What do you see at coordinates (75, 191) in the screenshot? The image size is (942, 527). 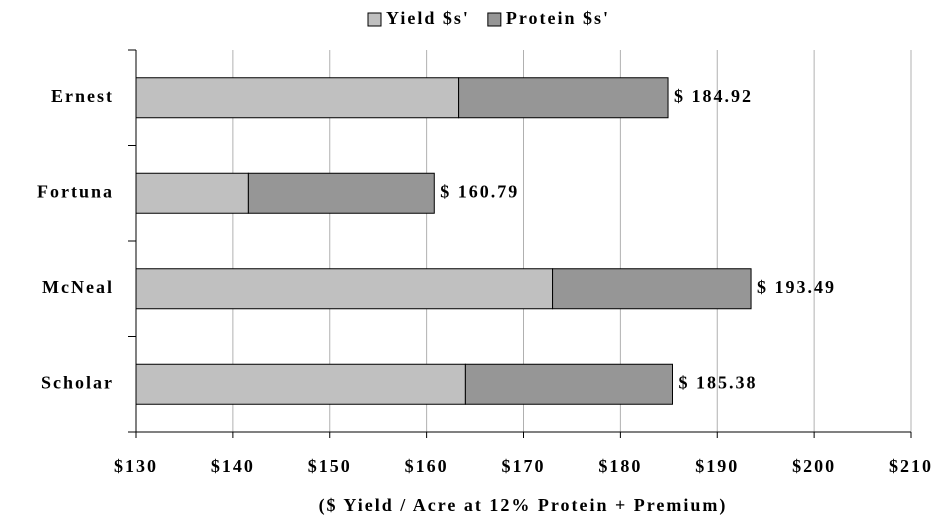 I see `y-tick-label: Fortuna` at bounding box center [75, 191].